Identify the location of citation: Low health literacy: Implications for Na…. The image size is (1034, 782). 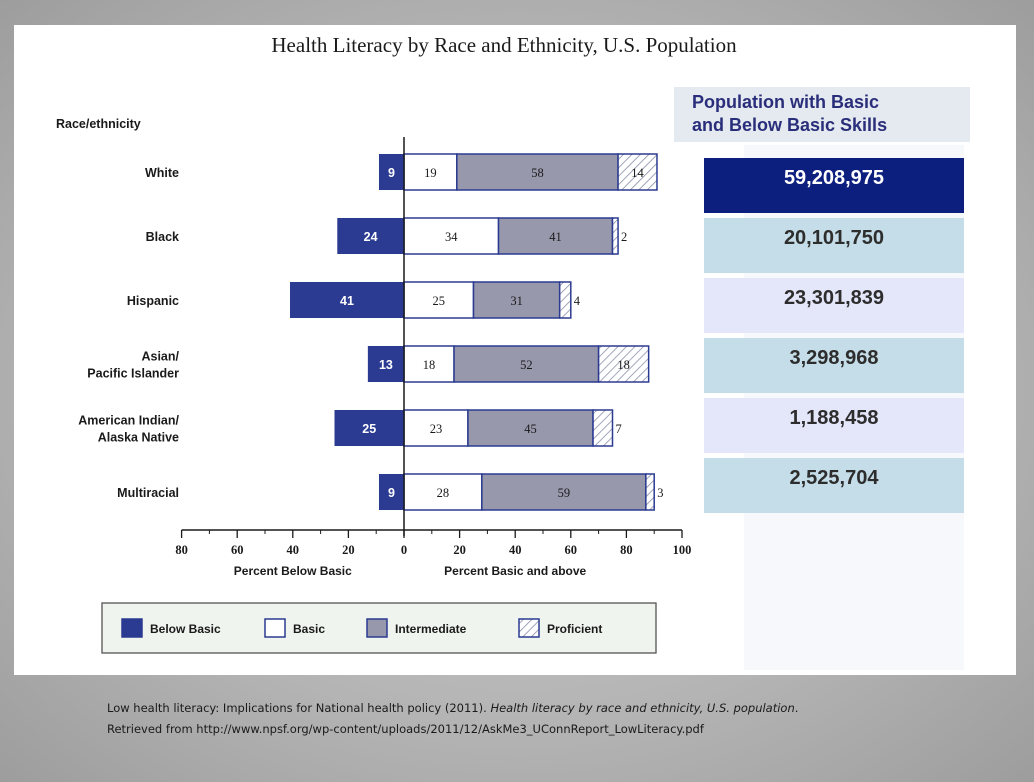
(557, 719).